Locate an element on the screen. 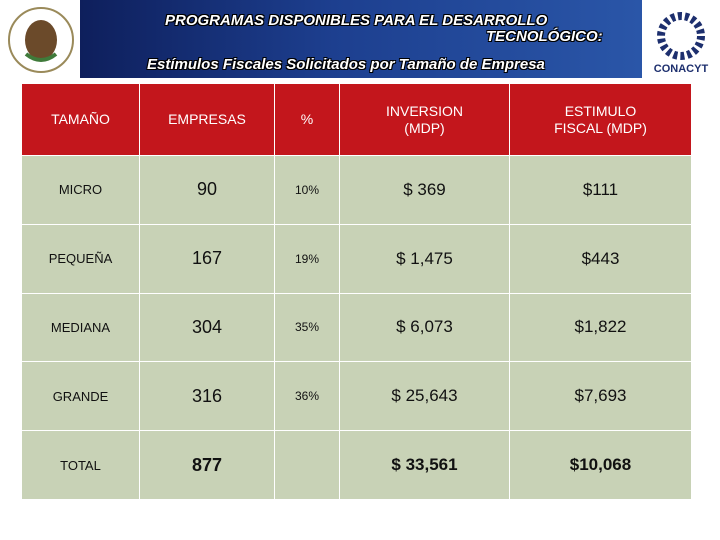 Image resolution: width=720 pixels, height=540 pixels. logo-text: CONACYT is located at coordinates (681, 69).